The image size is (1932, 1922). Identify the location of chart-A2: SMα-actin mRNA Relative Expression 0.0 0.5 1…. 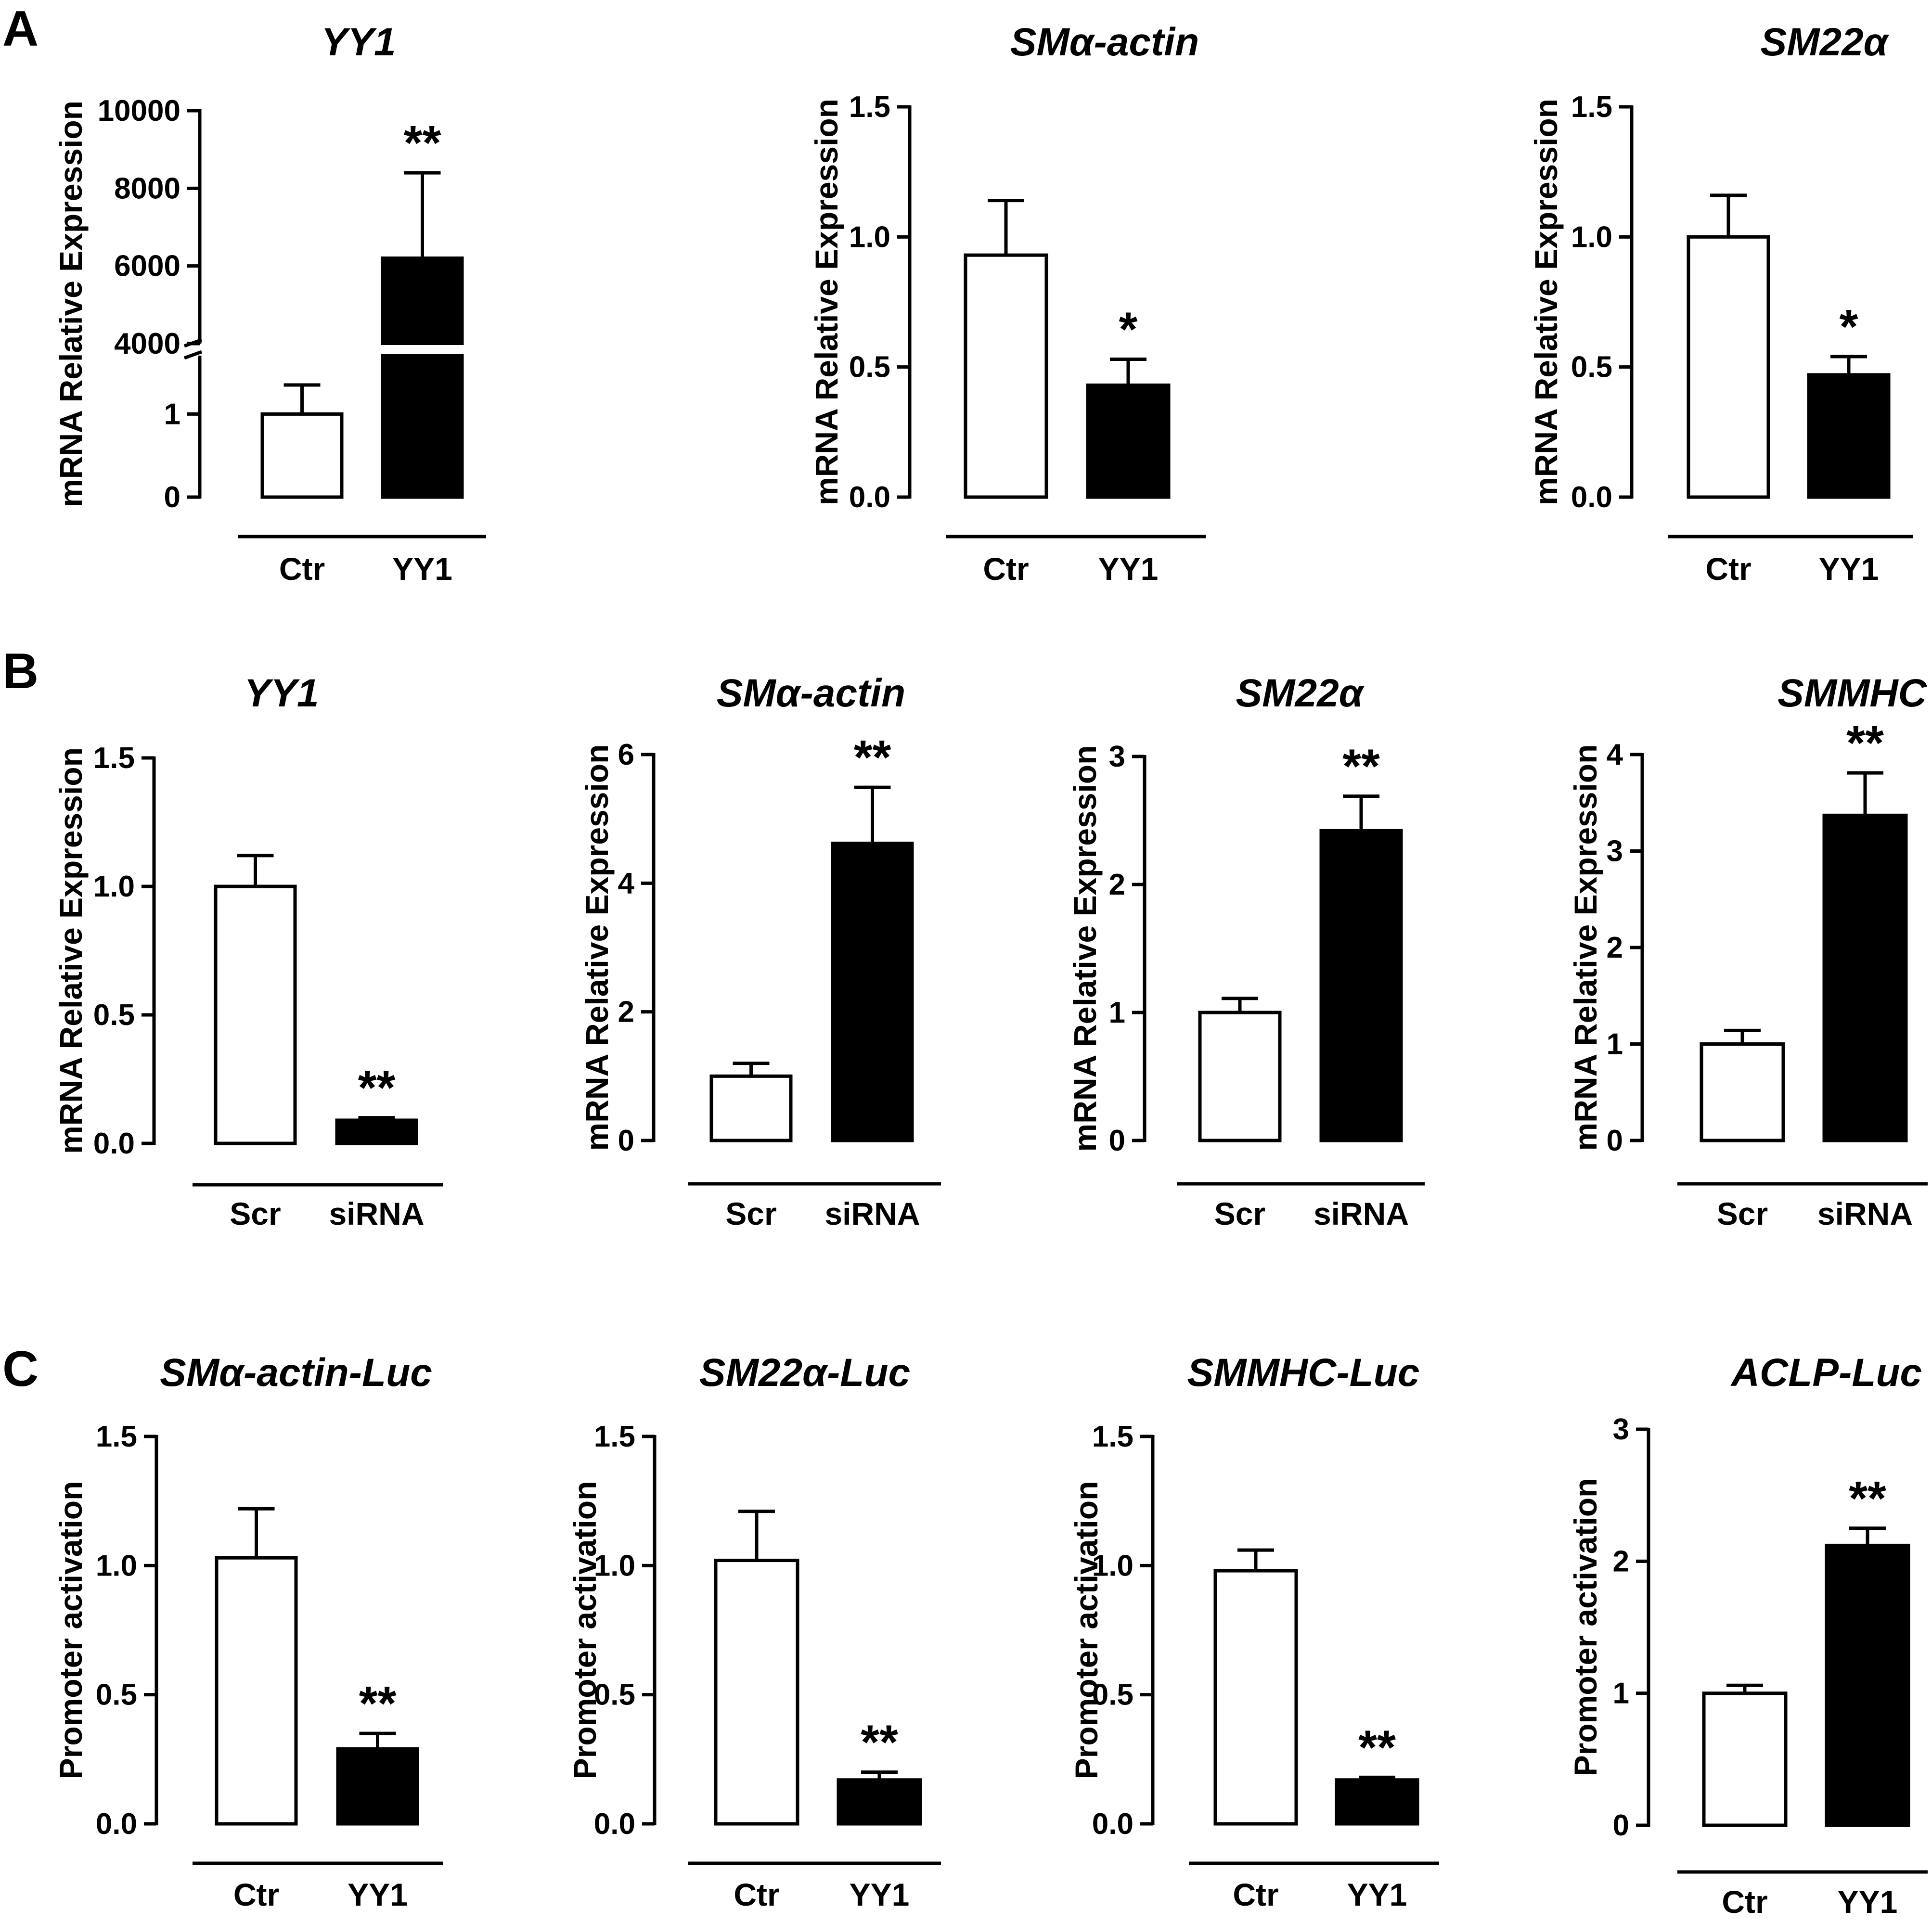
(1008, 304).